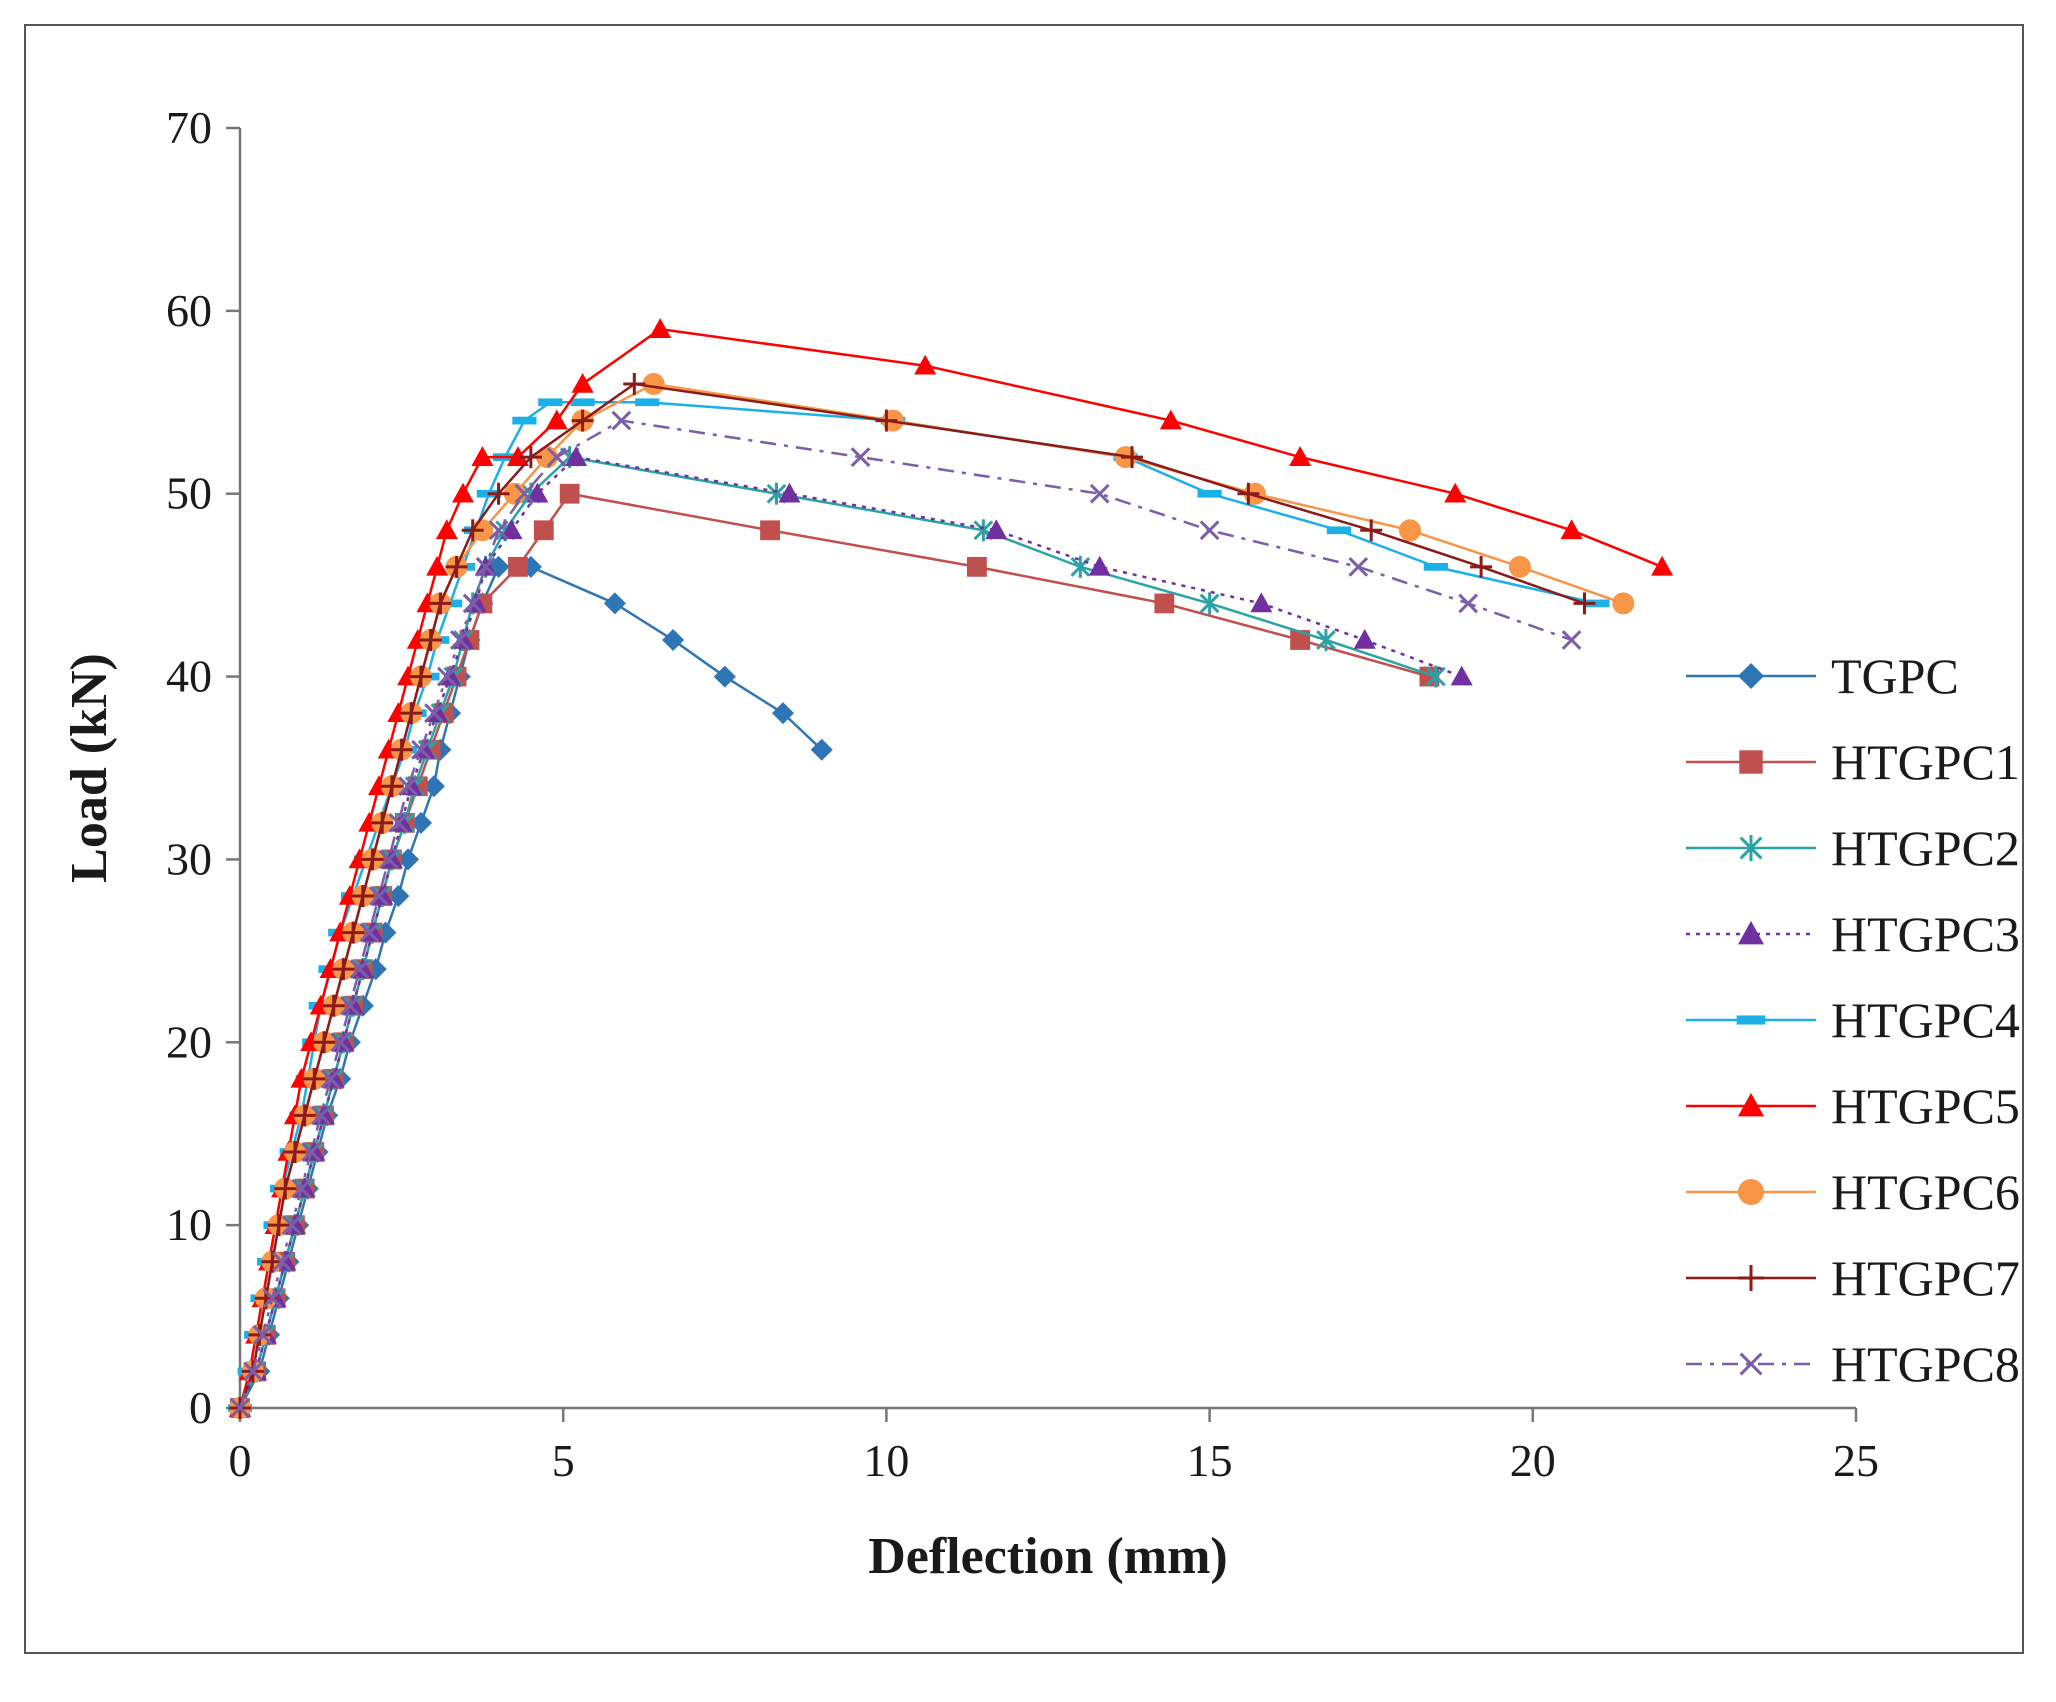 The height and width of the screenshot is (1702, 2056). What do you see at coordinates (1853, 1278) in the screenshot?
I see `legend-item-htgpc7: HTGPC7` at bounding box center [1853, 1278].